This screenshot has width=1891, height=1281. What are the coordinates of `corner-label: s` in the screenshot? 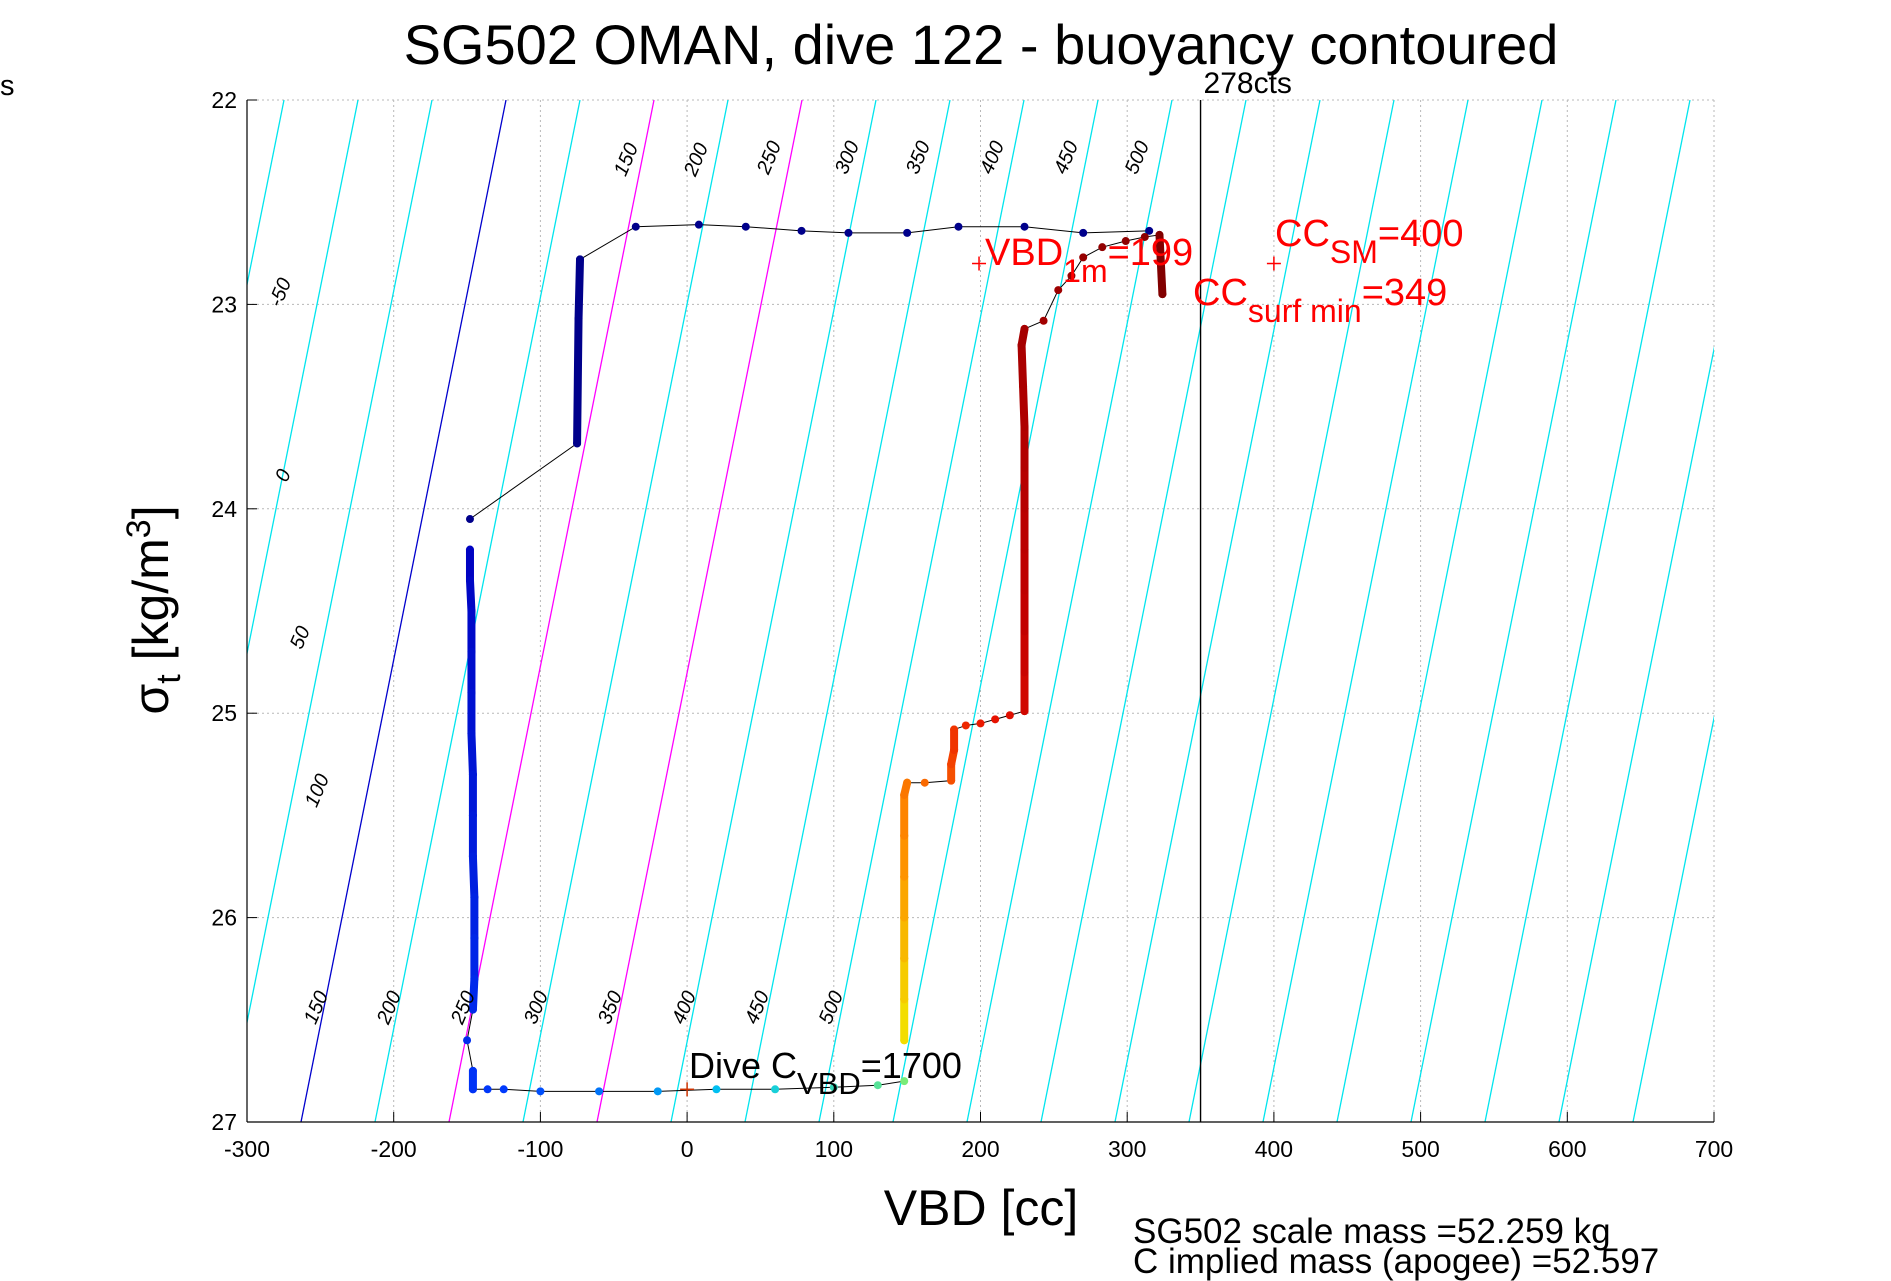 It's located at (7, 86).